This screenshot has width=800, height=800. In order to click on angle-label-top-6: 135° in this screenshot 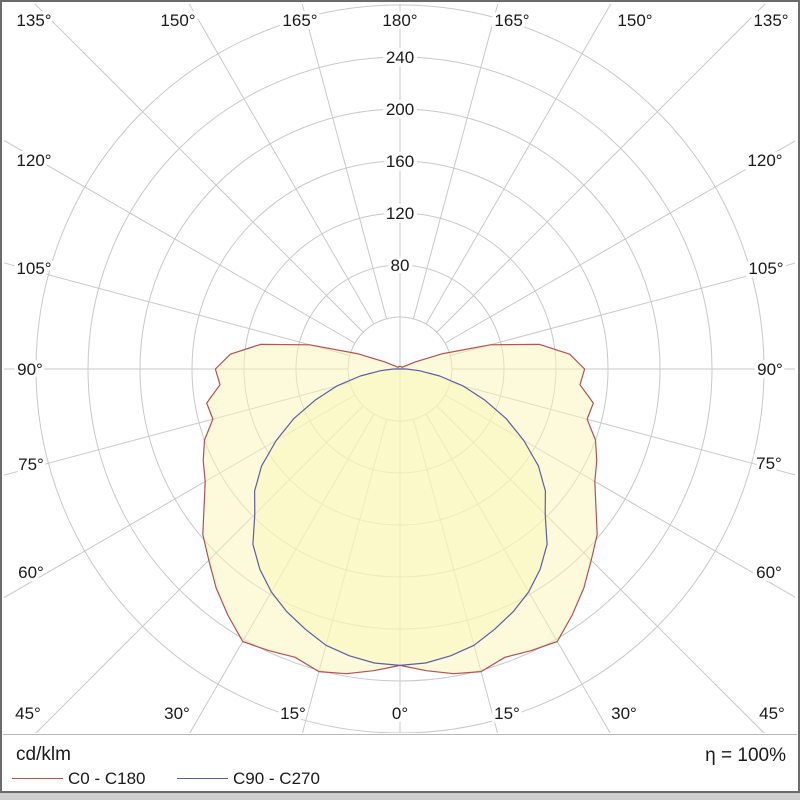, I will do `click(770, 20)`.